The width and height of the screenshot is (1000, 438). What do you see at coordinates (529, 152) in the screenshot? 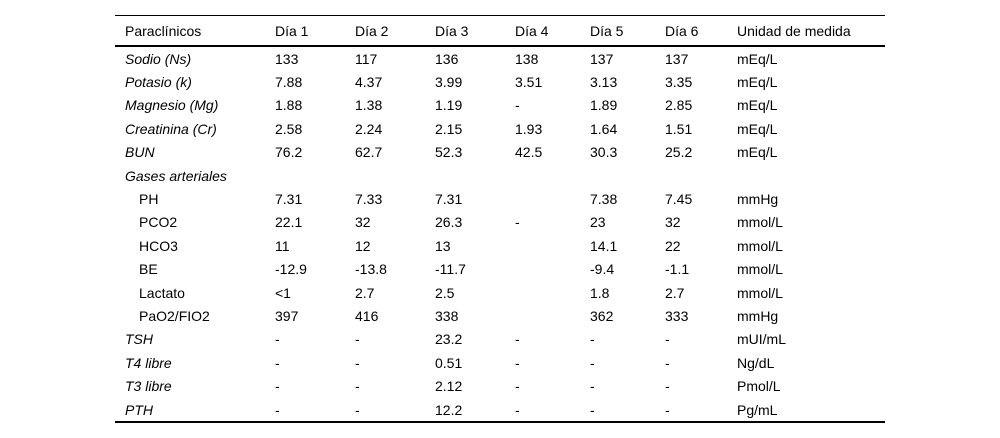
I see `cell-day-4: 42.5` at bounding box center [529, 152].